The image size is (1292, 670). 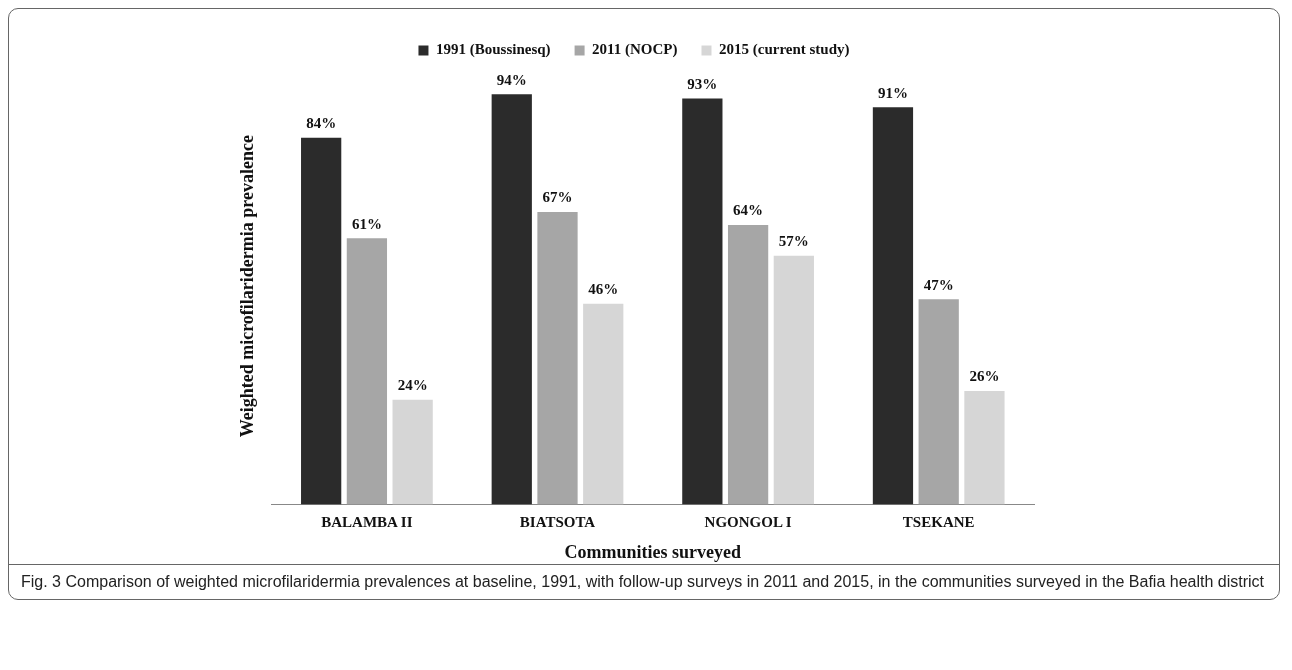 What do you see at coordinates (412, 385) in the screenshot?
I see `data-label: 24%` at bounding box center [412, 385].